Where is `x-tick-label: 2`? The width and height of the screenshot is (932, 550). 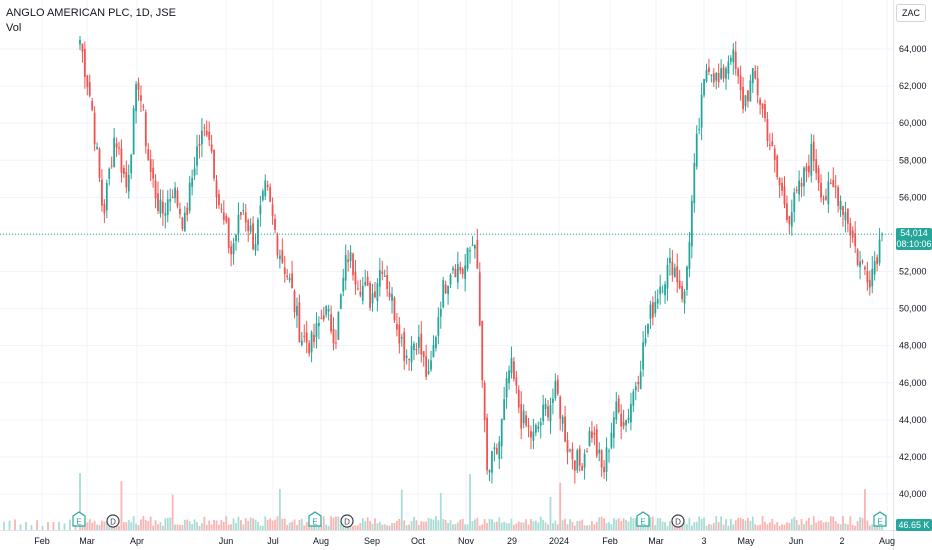
x-tick-label: 2 is located at coordinates (841, 541).